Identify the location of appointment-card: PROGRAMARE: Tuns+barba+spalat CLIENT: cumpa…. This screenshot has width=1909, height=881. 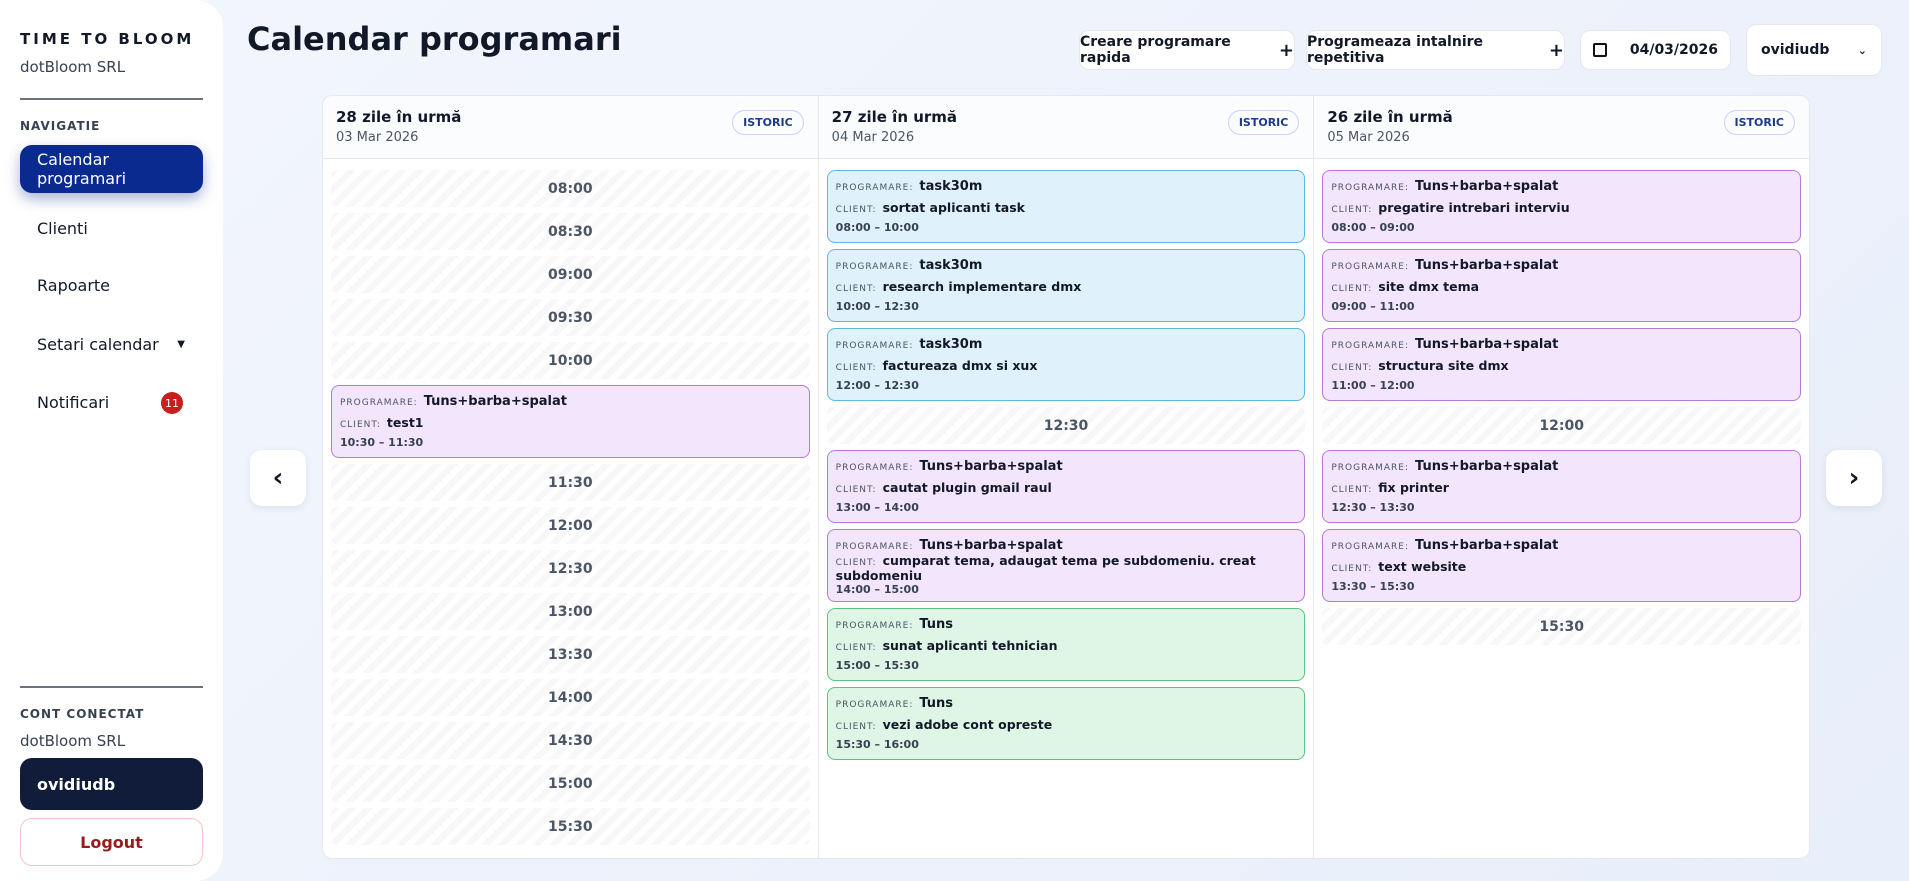
(1066, 565).